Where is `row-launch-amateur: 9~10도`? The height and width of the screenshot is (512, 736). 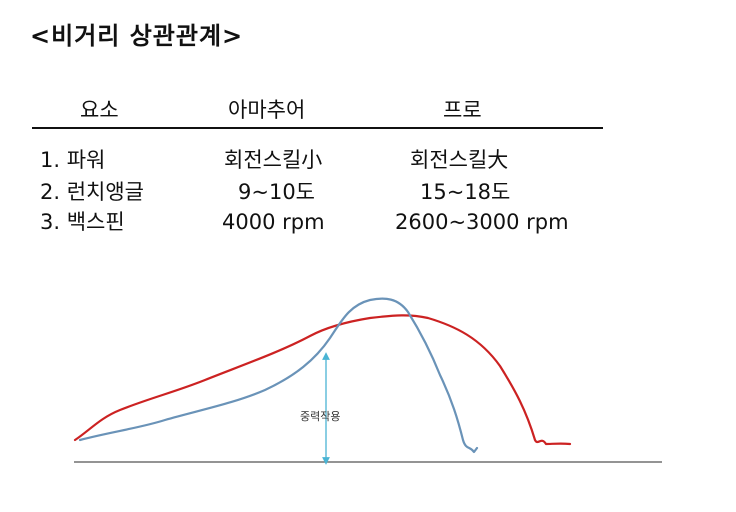 row-launch-amateur: 9~10도 is located at coordinates (276, 192).